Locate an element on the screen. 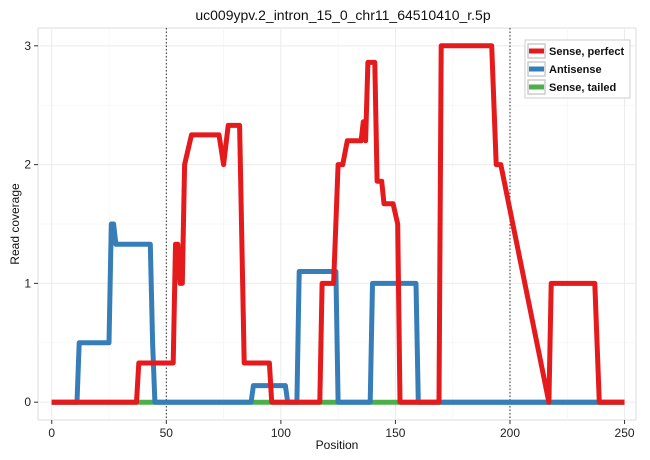 The width and height of the screenshot is (650, 460). x-axis: 0 50 100 150 200 250 is located at coordinates (341, 430).